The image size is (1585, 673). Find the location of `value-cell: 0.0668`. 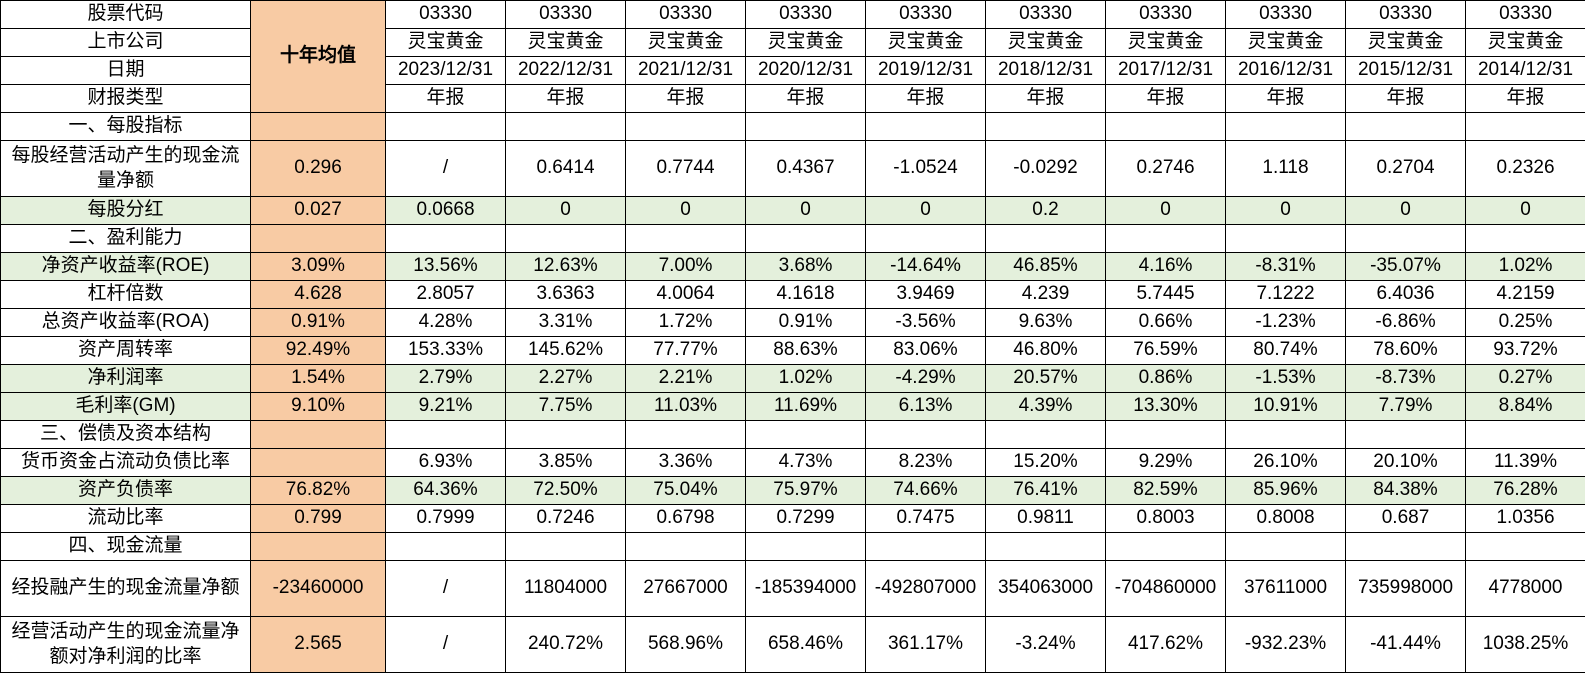

value-cell: 0.0668 is located at coordinates (445, 210).